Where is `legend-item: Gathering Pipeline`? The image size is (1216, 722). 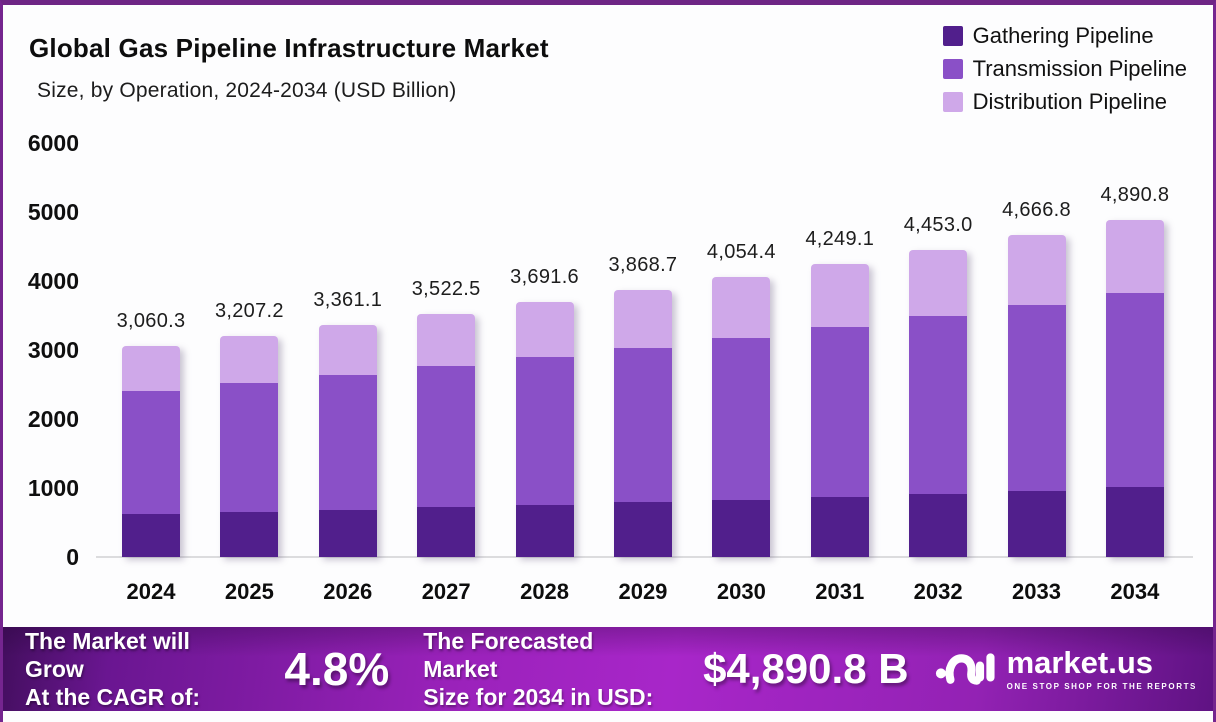 legend-item: Gathering Pipeline is located at coordinates (1064, 36).